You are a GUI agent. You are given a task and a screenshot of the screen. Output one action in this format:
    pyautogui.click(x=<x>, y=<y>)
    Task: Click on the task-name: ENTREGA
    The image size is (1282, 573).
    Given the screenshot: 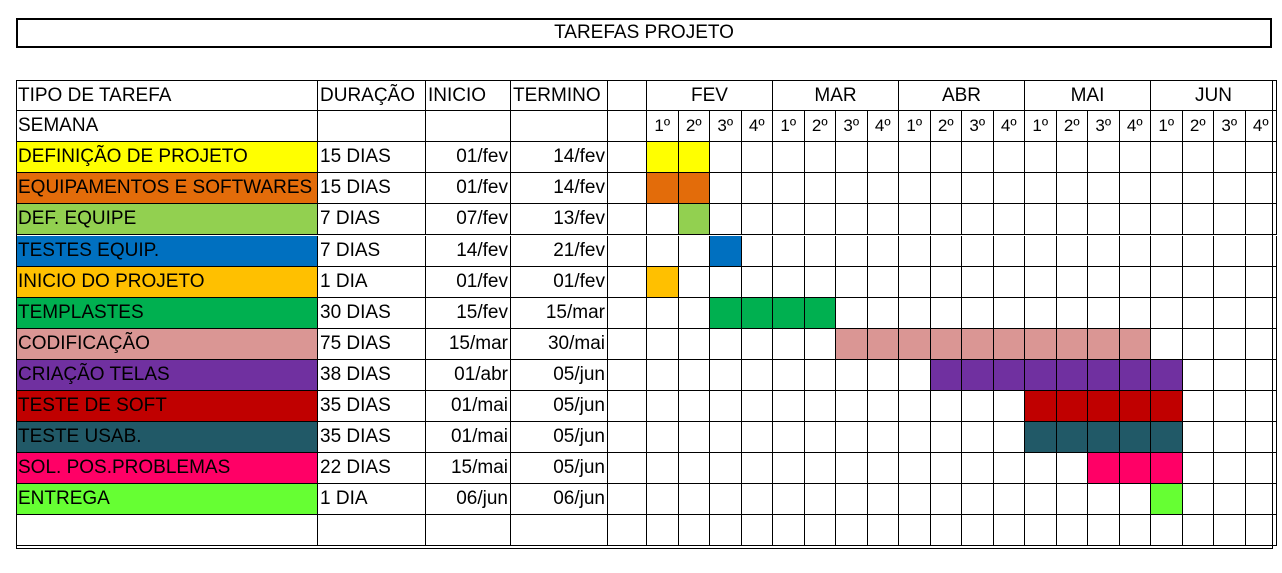 What is the action you would take?
    pyautogui.click(x=167, y=500)
    